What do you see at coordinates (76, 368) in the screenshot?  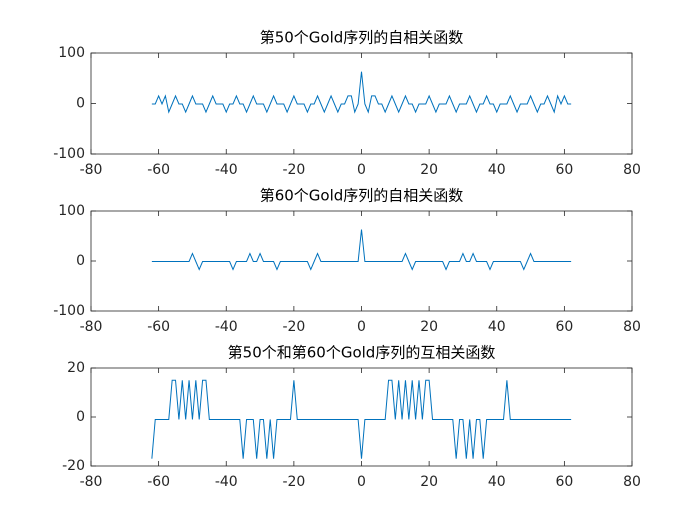 I see `y-tick-label: 20` at bounding box center [76, 368].